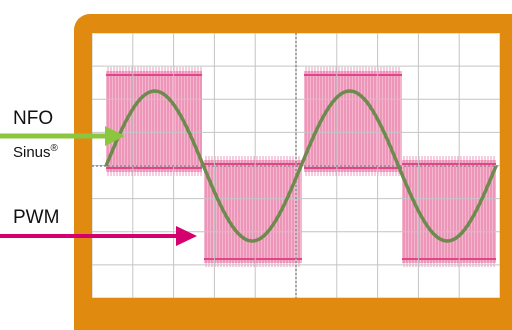 The width and height of the screenshot is (512, 330). I want to click on pwm-label-text: PWM, so click(36, 217).